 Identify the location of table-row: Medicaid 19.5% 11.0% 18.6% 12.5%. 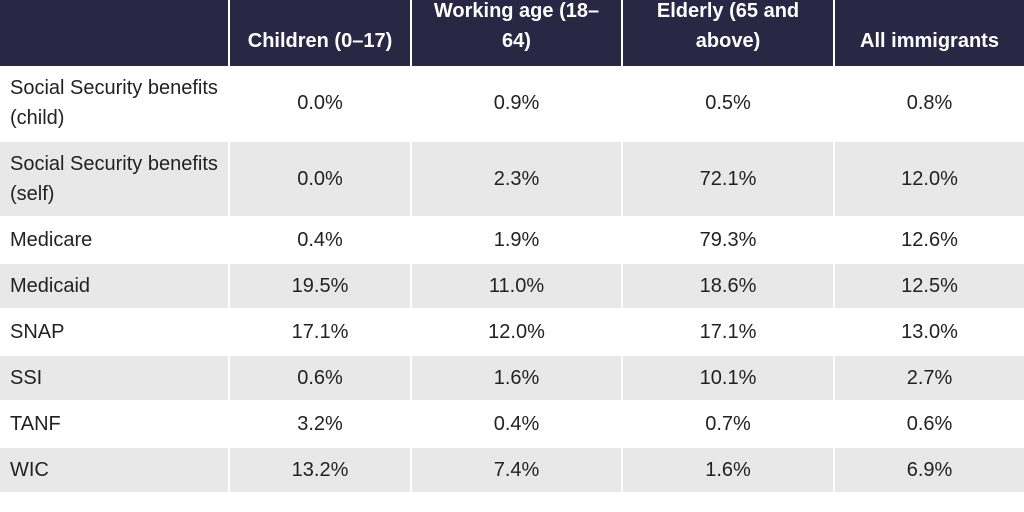
(512, 287).